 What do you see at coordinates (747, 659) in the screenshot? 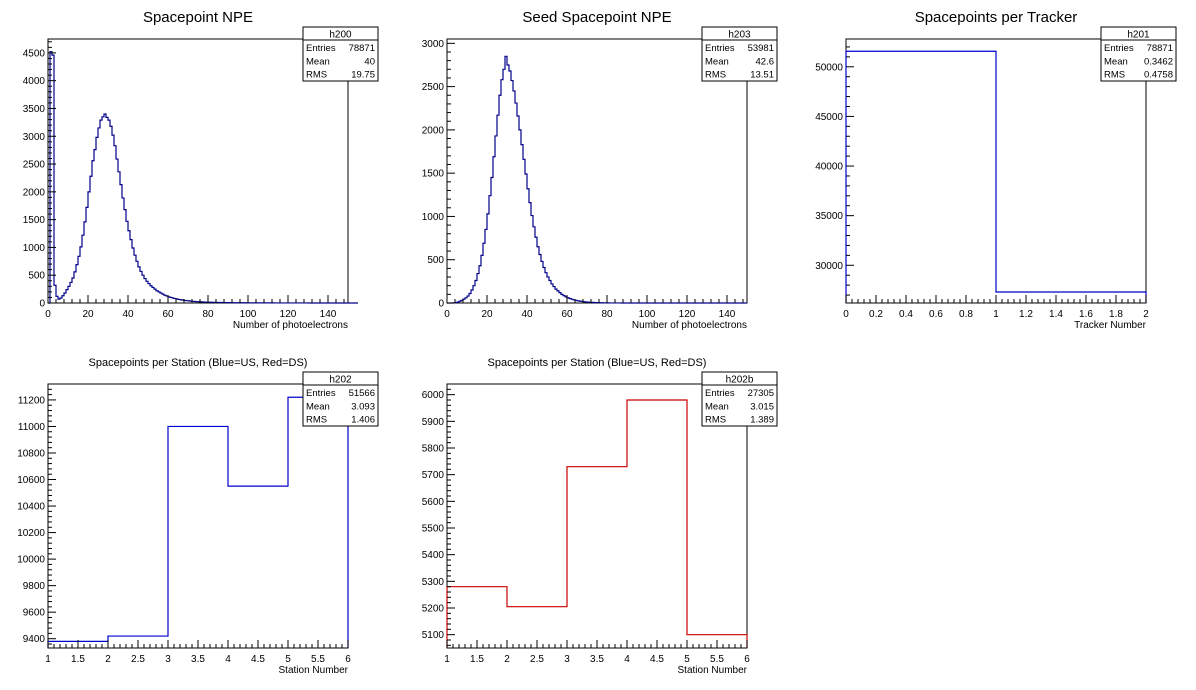
I see `x-tick-label: 6` at bounding box center [747, 659].